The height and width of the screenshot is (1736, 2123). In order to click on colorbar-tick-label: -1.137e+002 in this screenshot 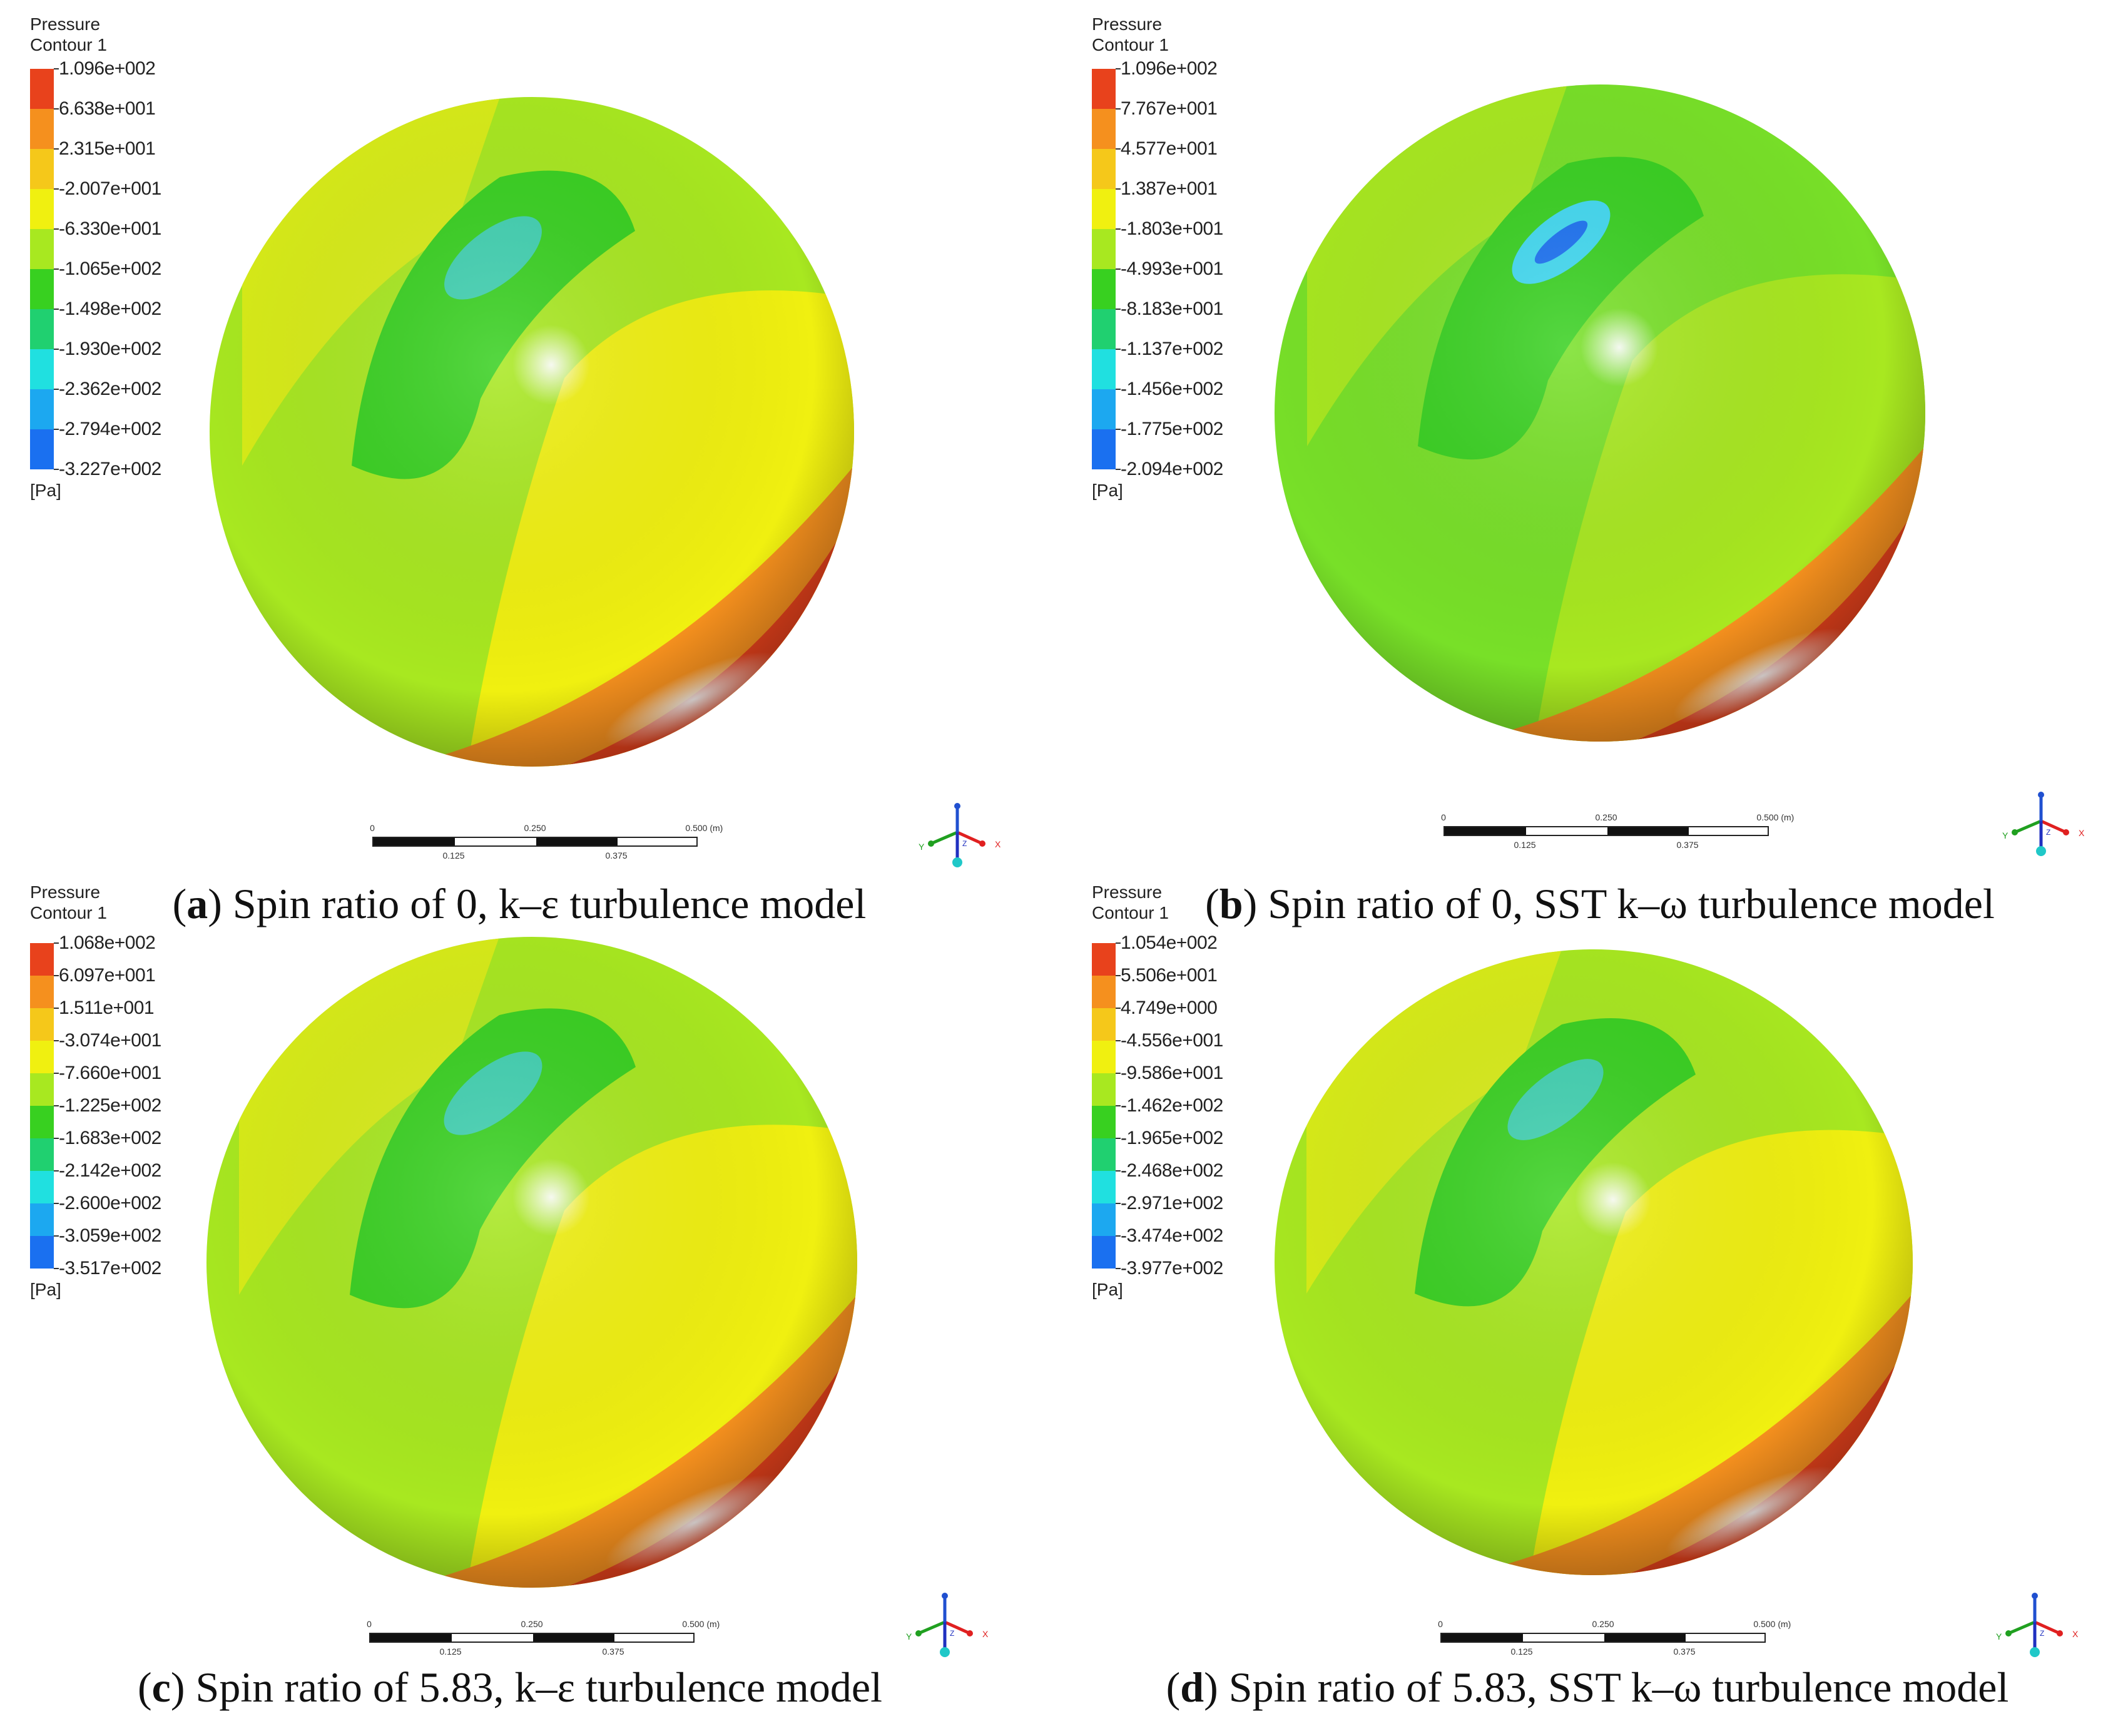, I will do `click(1172, 349)`.